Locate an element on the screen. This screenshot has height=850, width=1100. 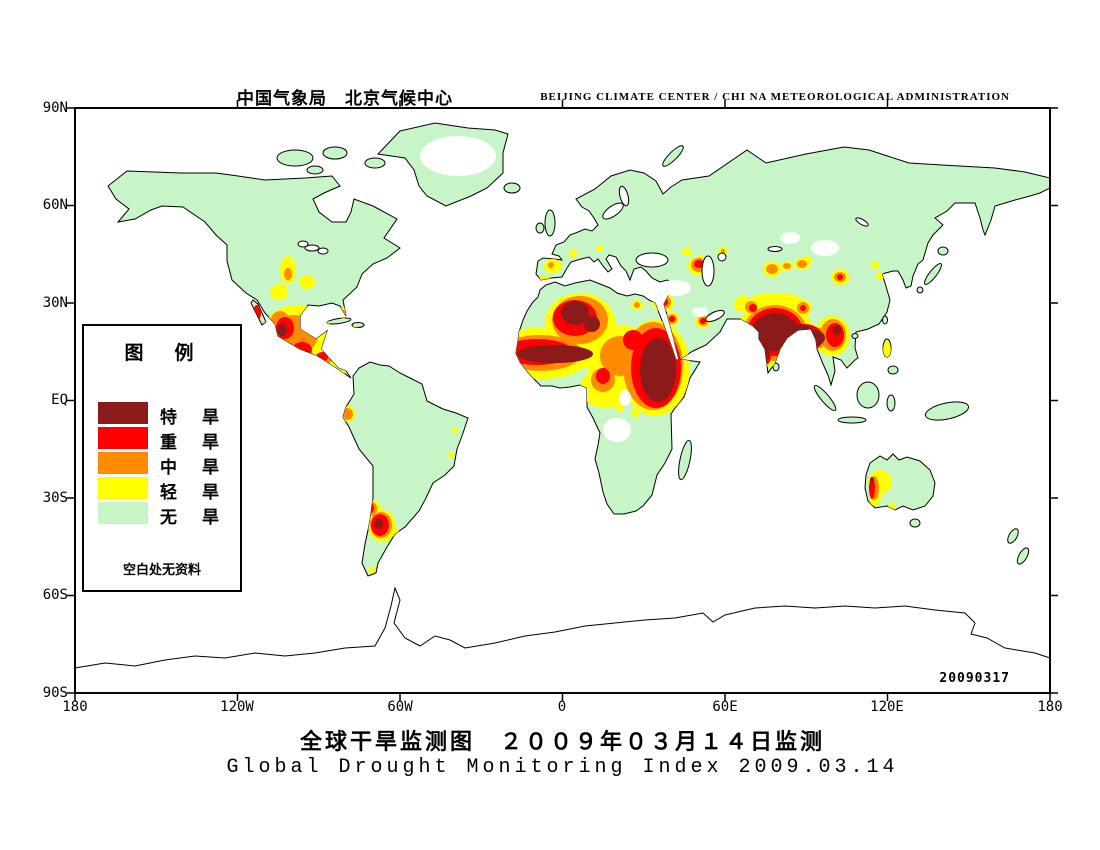
legend-item-label: 轻 旱 is located at coordinates (191, 492).